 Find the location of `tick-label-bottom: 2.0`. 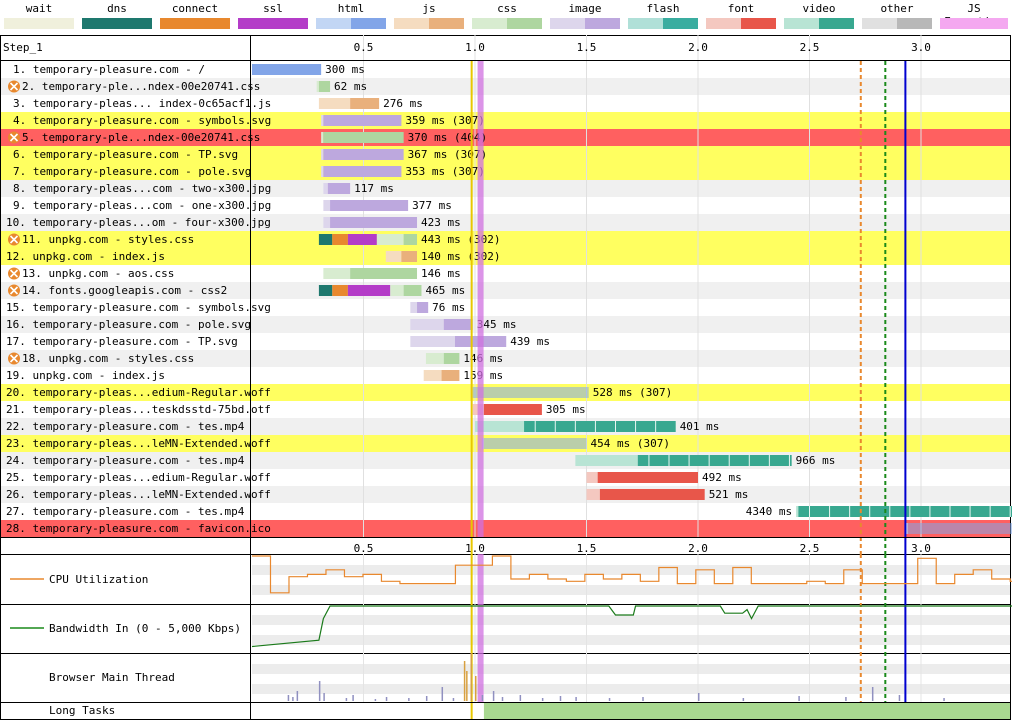

tick-label-bottom: 2.0 is located at coordinates (698, 548).